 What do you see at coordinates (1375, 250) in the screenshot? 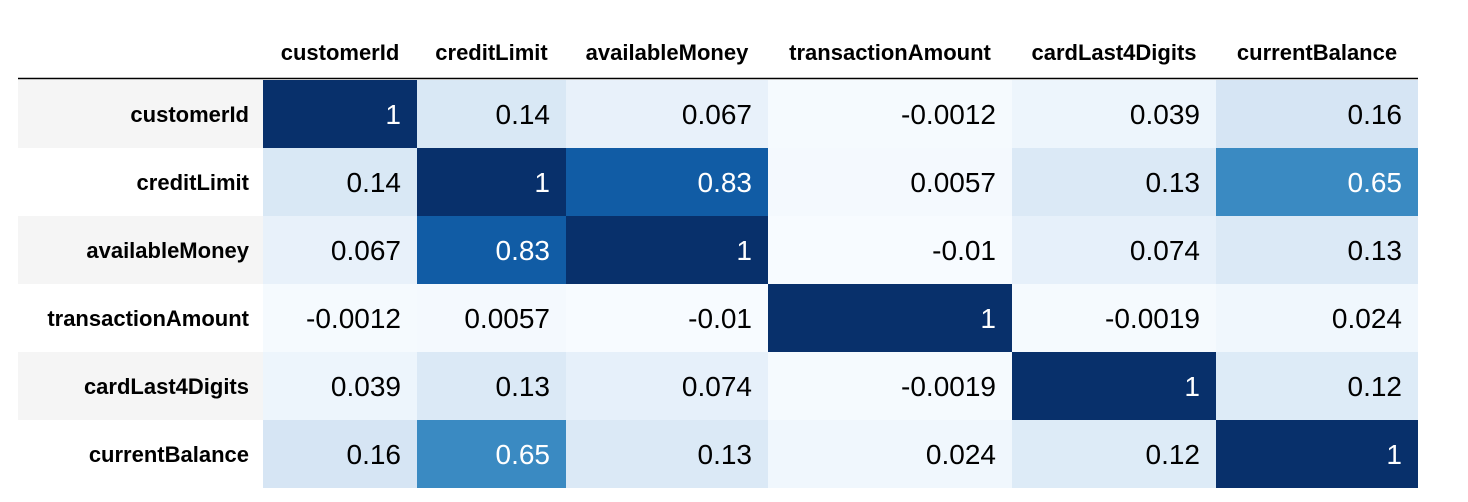
I see `cell-label-2-5: 0.13` at bounding box center [1375, 250].